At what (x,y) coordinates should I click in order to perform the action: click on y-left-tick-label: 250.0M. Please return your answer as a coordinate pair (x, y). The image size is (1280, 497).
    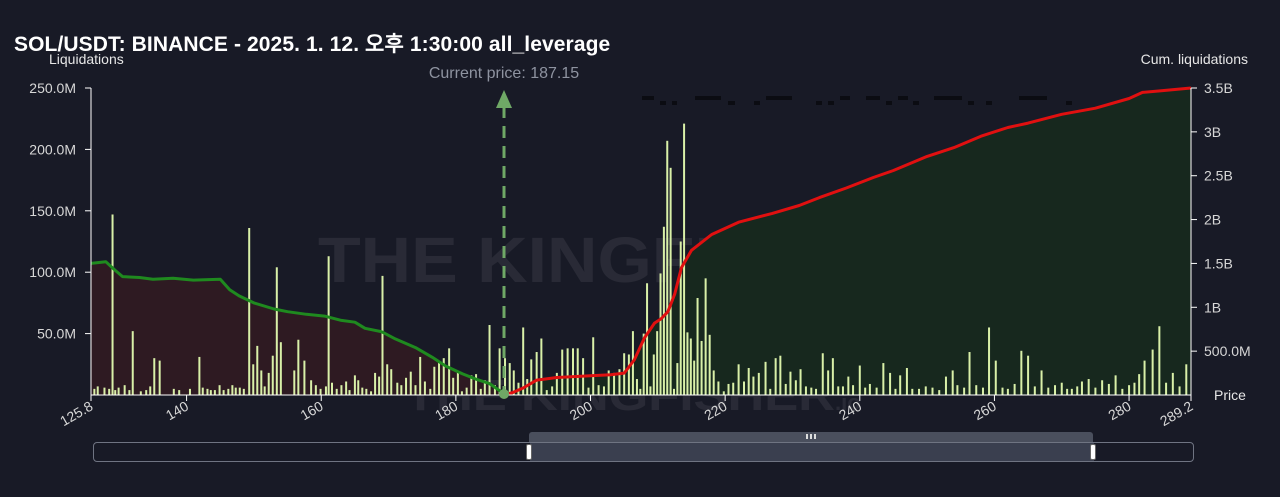
    Looking at the image, I should click on (52, 88).